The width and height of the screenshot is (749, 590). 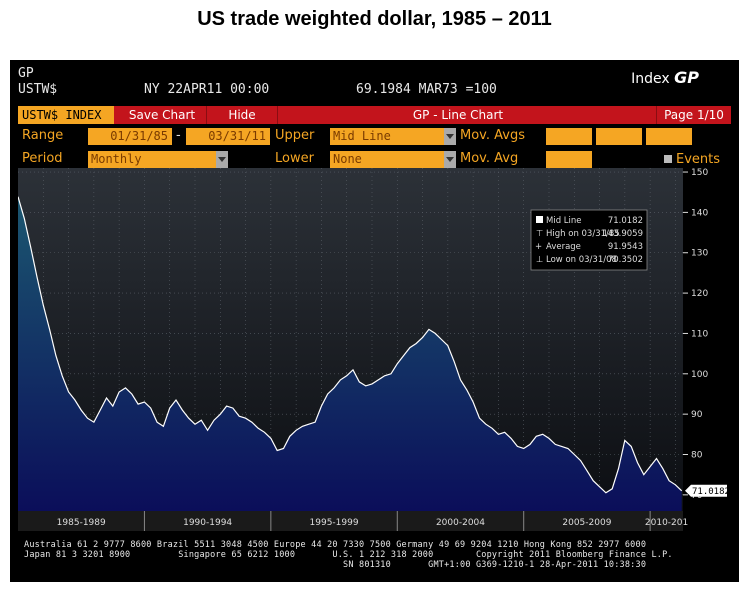 What do you see at coordinates (26, 73) in the screenshot?
I see `function-code: GP` at bounding box center [26, 73].